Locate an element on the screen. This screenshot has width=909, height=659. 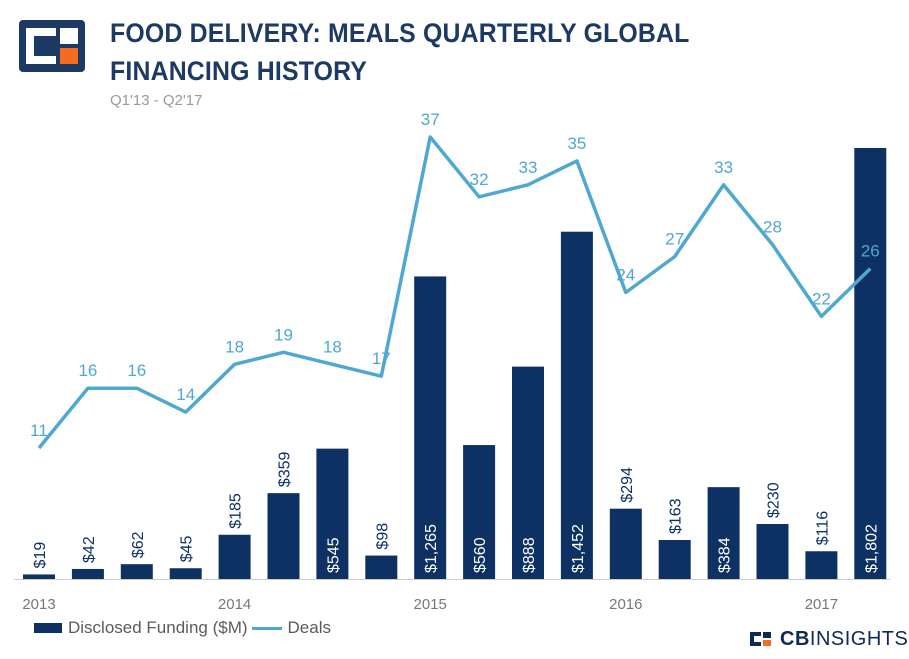
funding-bar-label: $98 is located at coordinates (382, 536).